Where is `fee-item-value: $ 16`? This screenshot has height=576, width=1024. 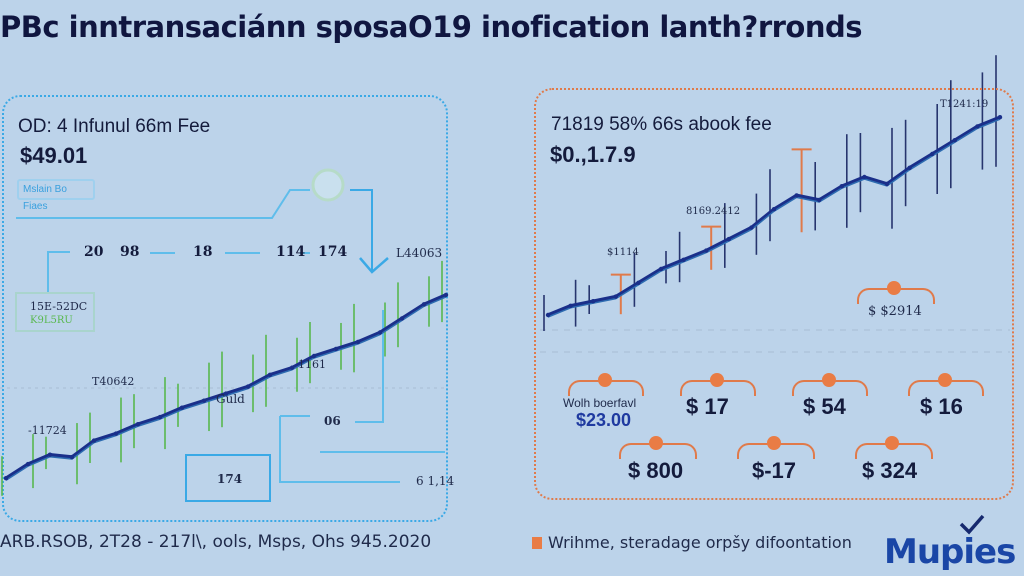 fee-item-value: $ 16 is located at coordinates (941, 406).